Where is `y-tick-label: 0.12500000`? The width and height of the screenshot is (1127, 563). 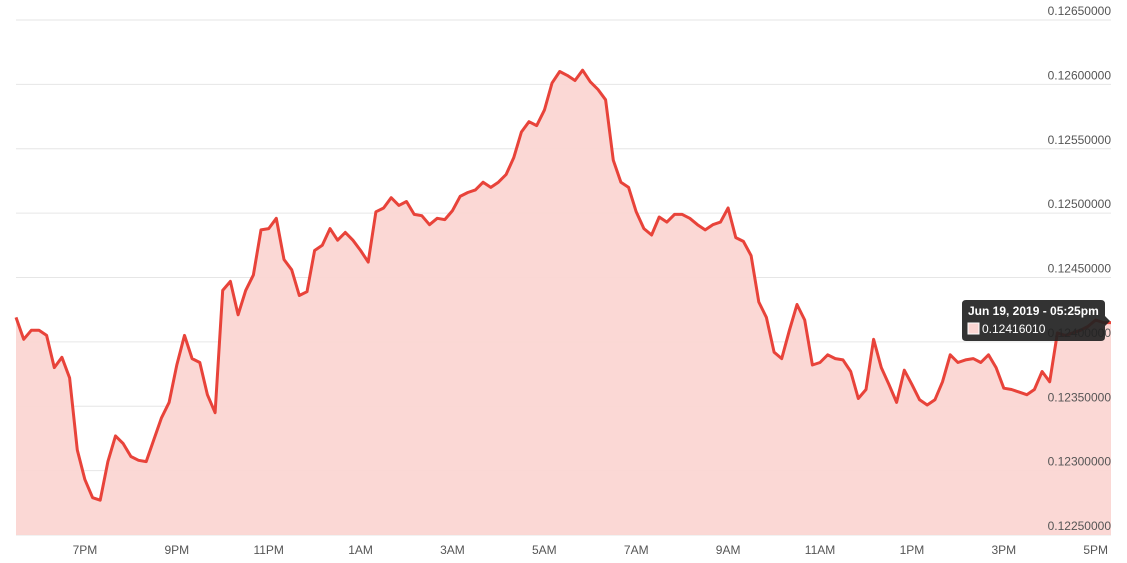 y-tick-label: 0.12500000 is located at coordinates (1080, 204).